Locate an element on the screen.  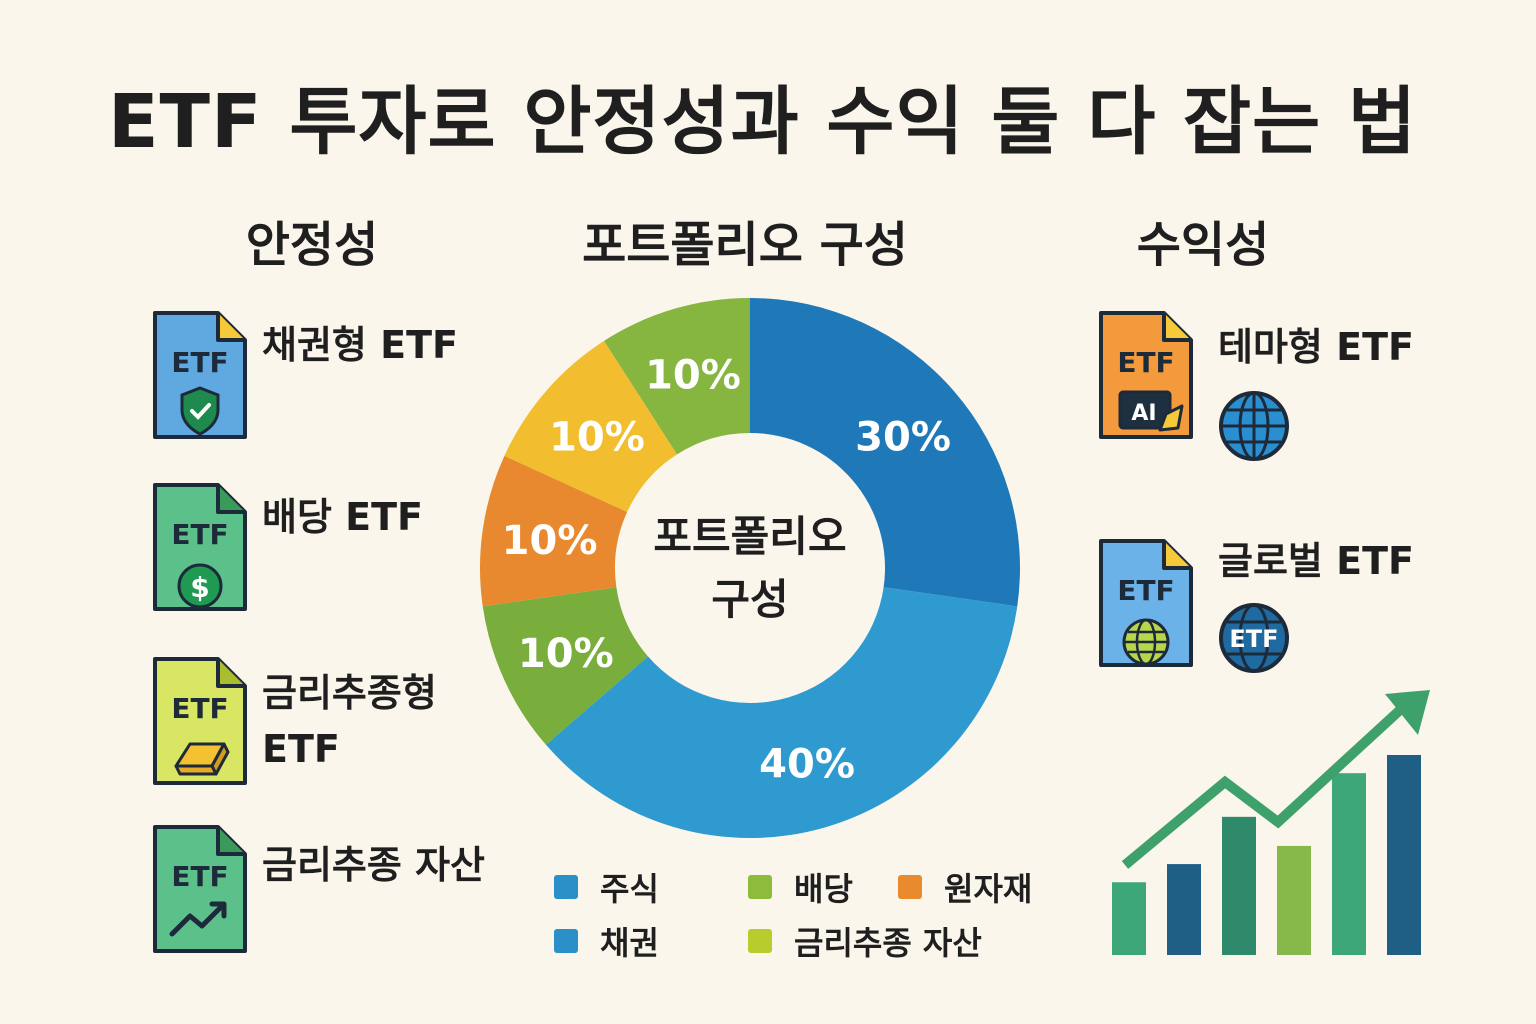
donut-slice-label-5: 10% is located at coordinates (693, 376).